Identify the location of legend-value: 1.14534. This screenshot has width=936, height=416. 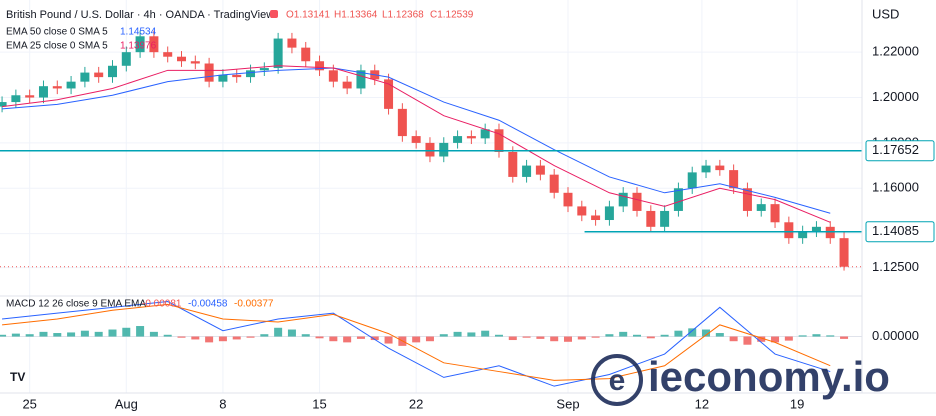
(138, 32).